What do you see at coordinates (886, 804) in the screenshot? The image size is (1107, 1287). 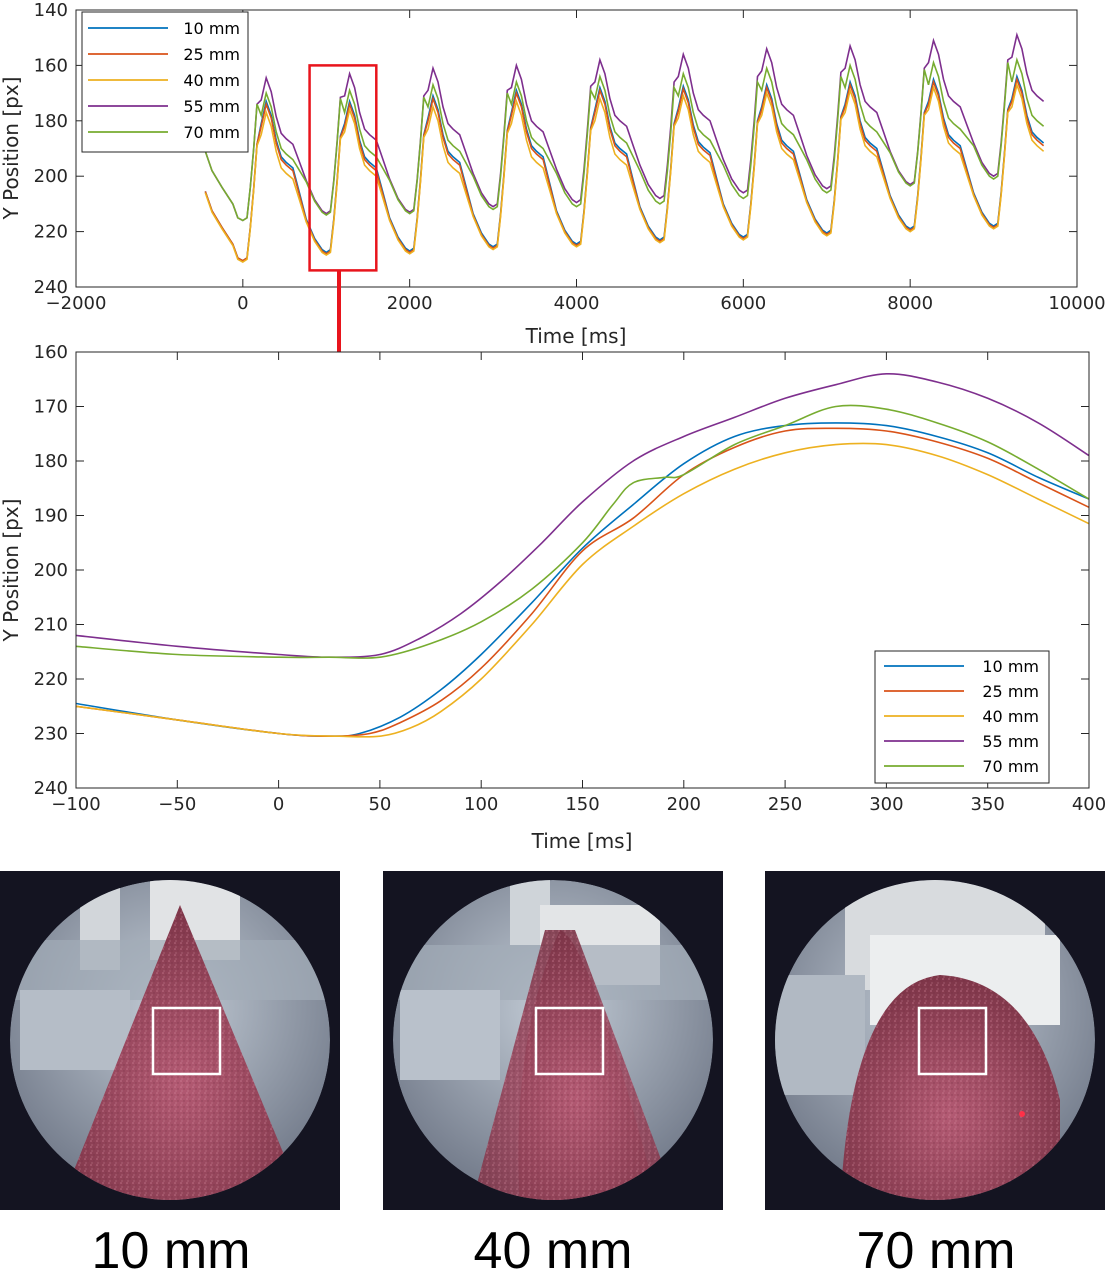 I see `x-tick-label: 300` at bounding box center [886, 804].